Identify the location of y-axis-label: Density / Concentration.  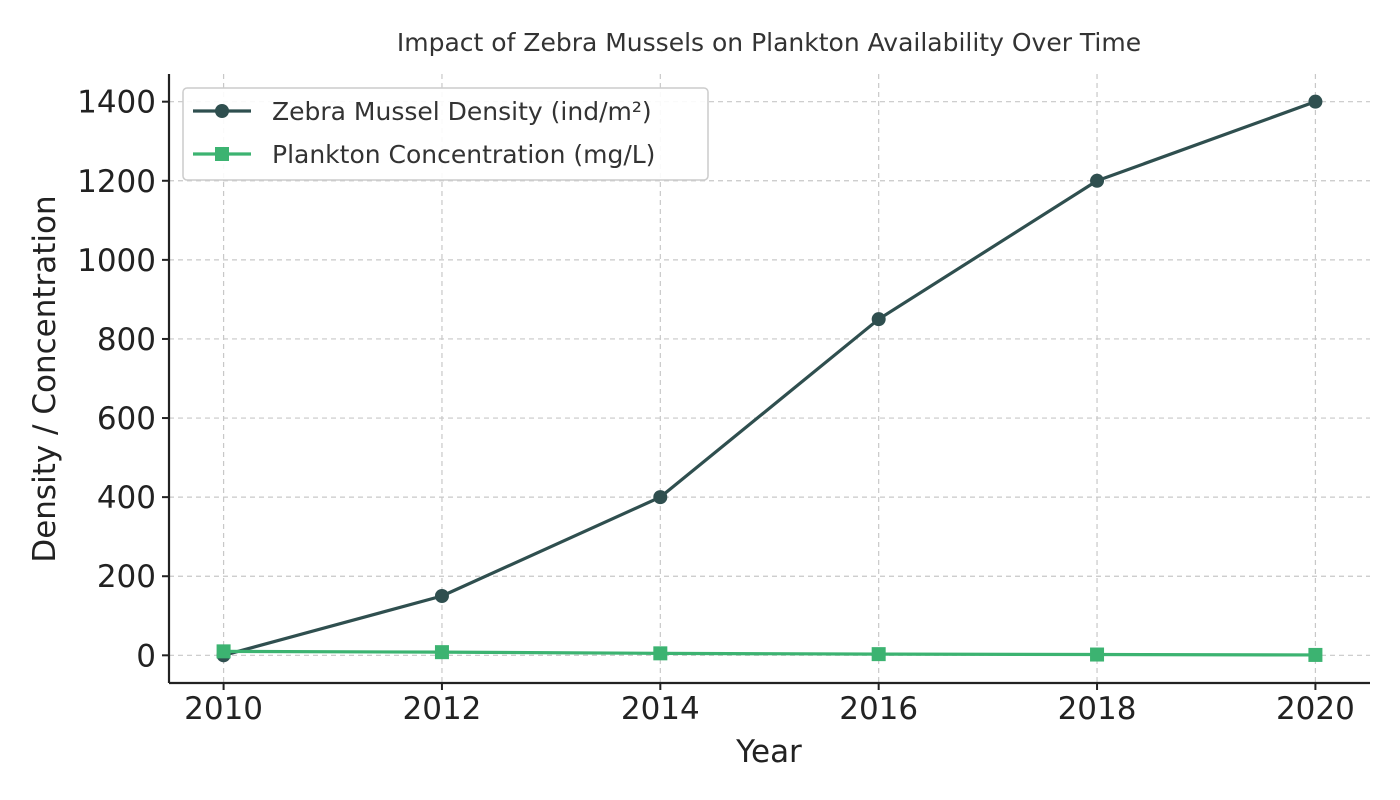
(45, 378).